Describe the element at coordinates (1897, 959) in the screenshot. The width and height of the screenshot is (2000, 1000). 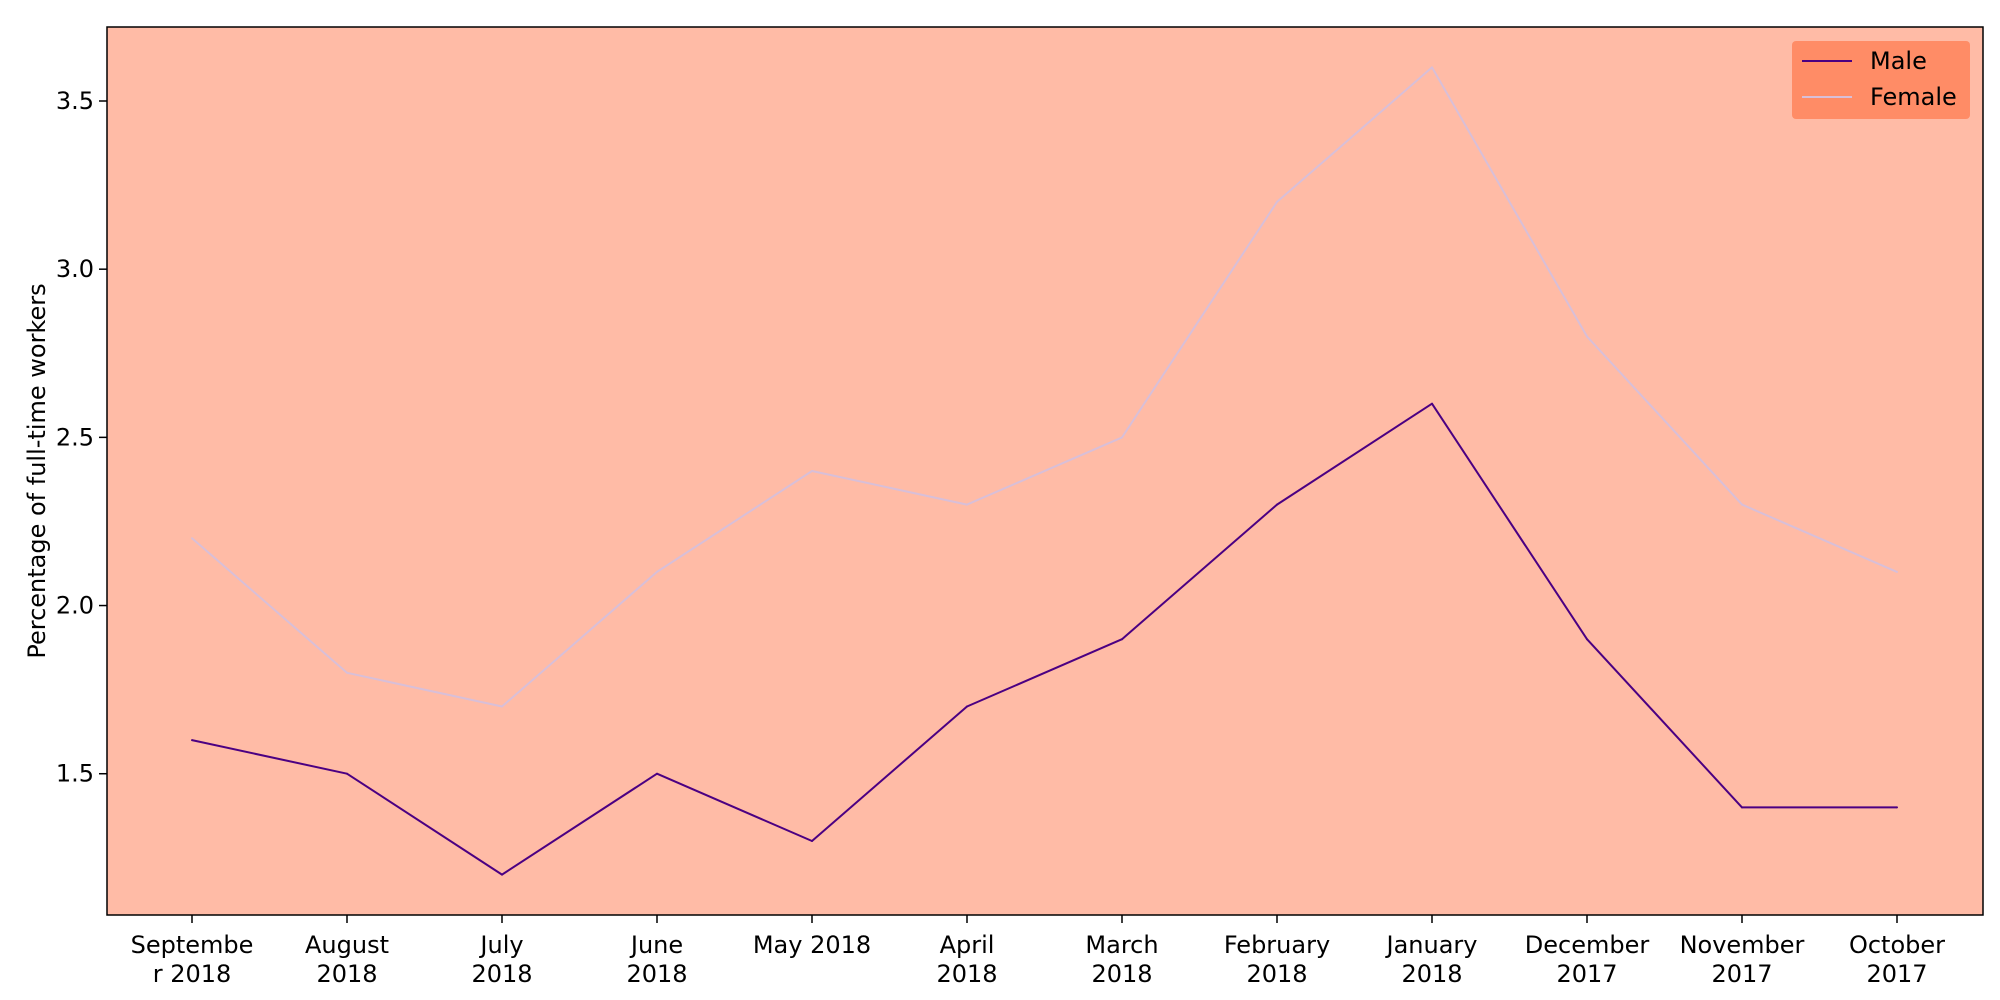
I see `x-tick-label: October 2017` at that location.